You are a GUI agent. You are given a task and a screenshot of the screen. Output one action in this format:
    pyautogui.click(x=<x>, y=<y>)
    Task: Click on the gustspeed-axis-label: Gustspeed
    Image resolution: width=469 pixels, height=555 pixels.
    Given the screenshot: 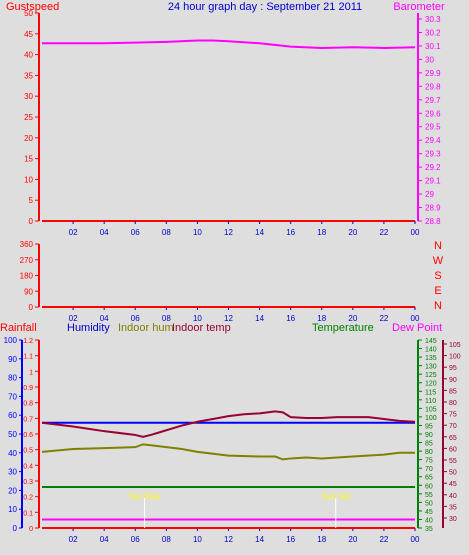 What is the action you would take?
    pyautogui.click(x=32, y=7)
    